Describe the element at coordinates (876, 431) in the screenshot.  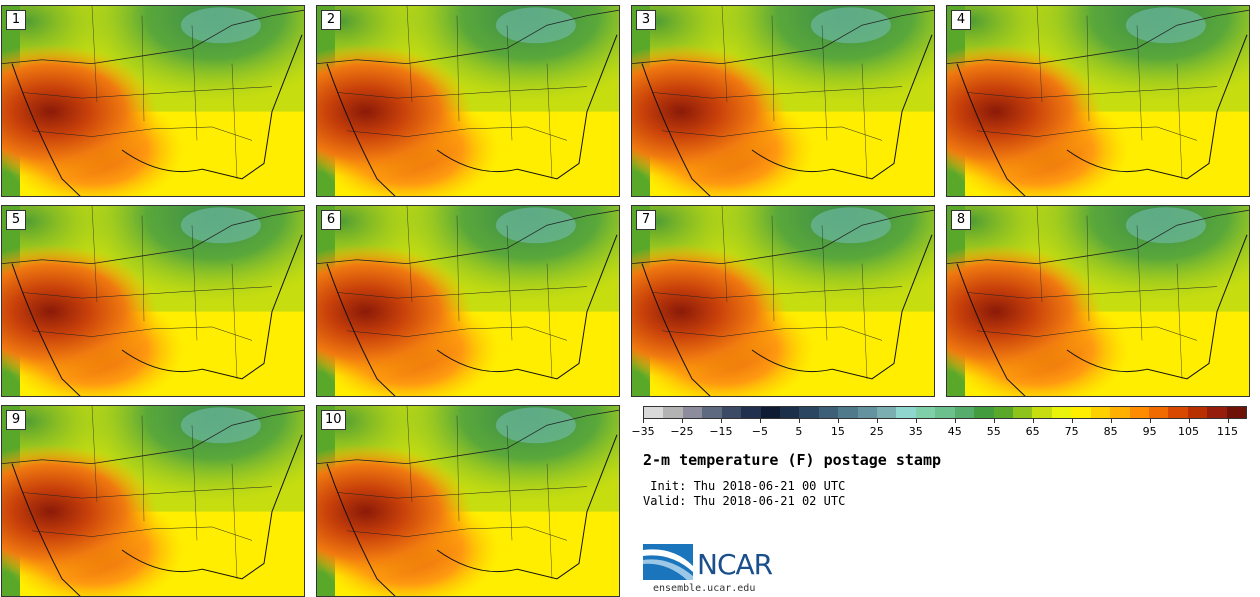
I see `colorbar-tick-label: 25` at that location.